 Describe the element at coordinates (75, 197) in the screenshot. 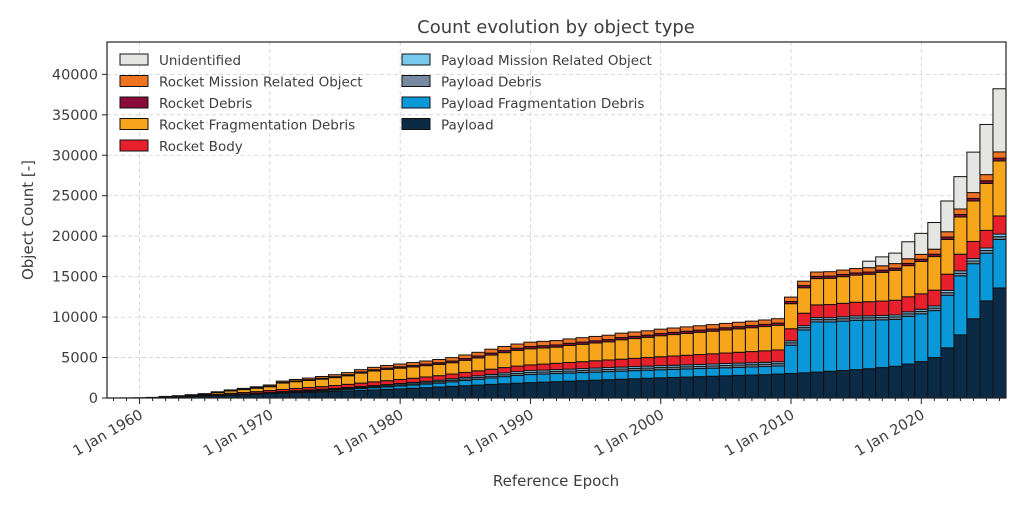

I see `y-tick-label: 25000` at that location.